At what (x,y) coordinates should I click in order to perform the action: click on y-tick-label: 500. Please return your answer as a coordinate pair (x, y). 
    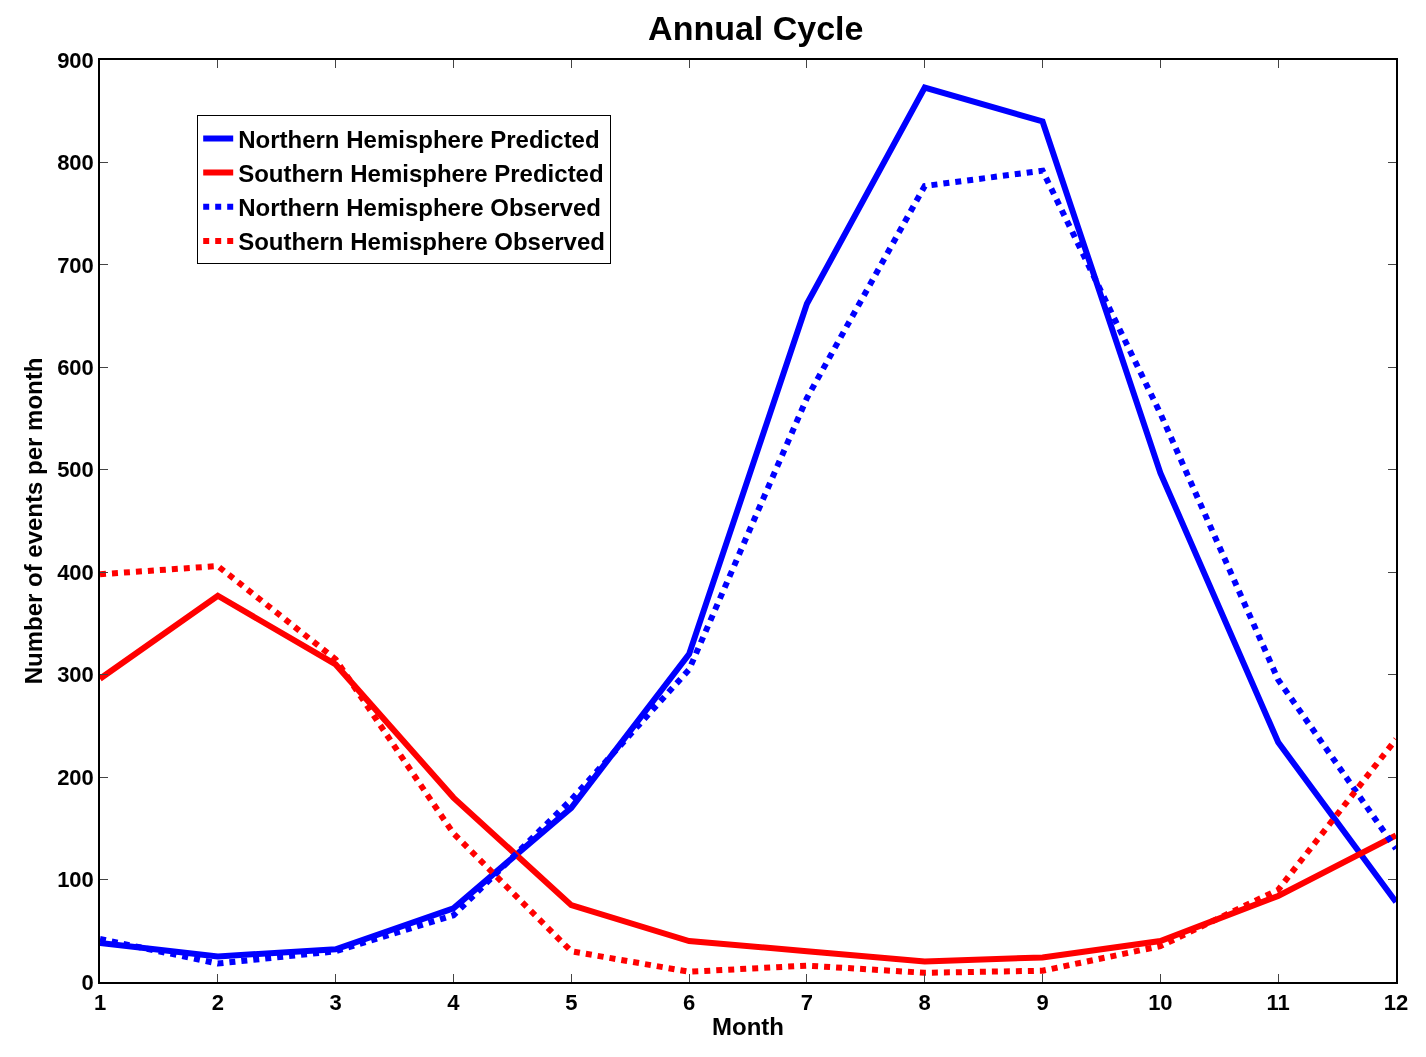
    Looking at the image, I should click on (75, 470).